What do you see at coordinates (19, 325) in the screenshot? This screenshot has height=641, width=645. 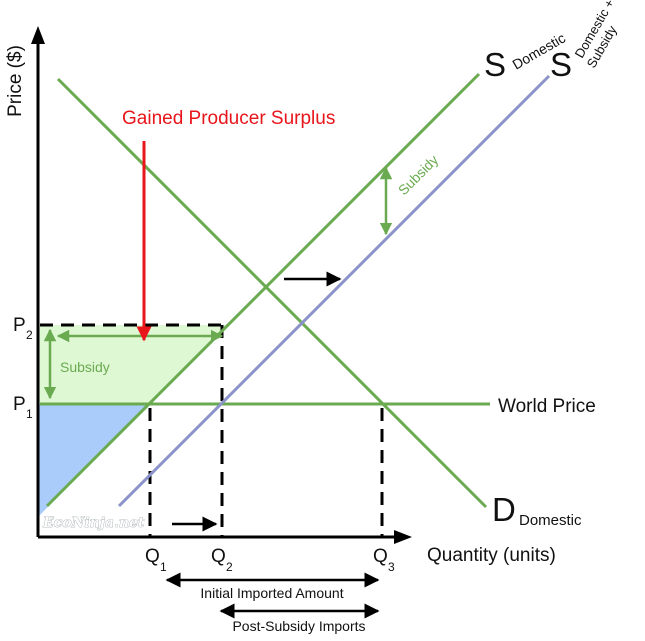 I see `p2-label: P` at bounding box center [19, 325].